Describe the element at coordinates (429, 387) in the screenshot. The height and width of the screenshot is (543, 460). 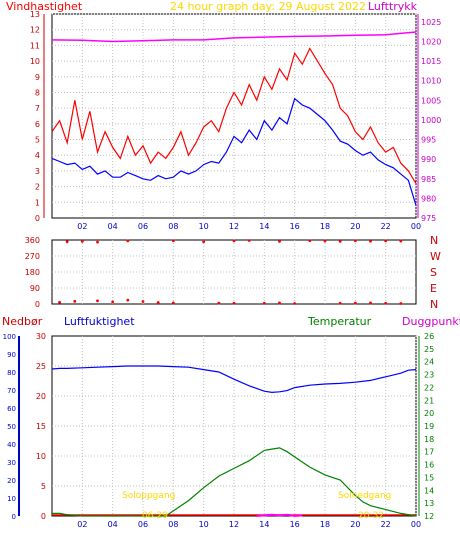
I see `temp-tick-label: 22` at that location.